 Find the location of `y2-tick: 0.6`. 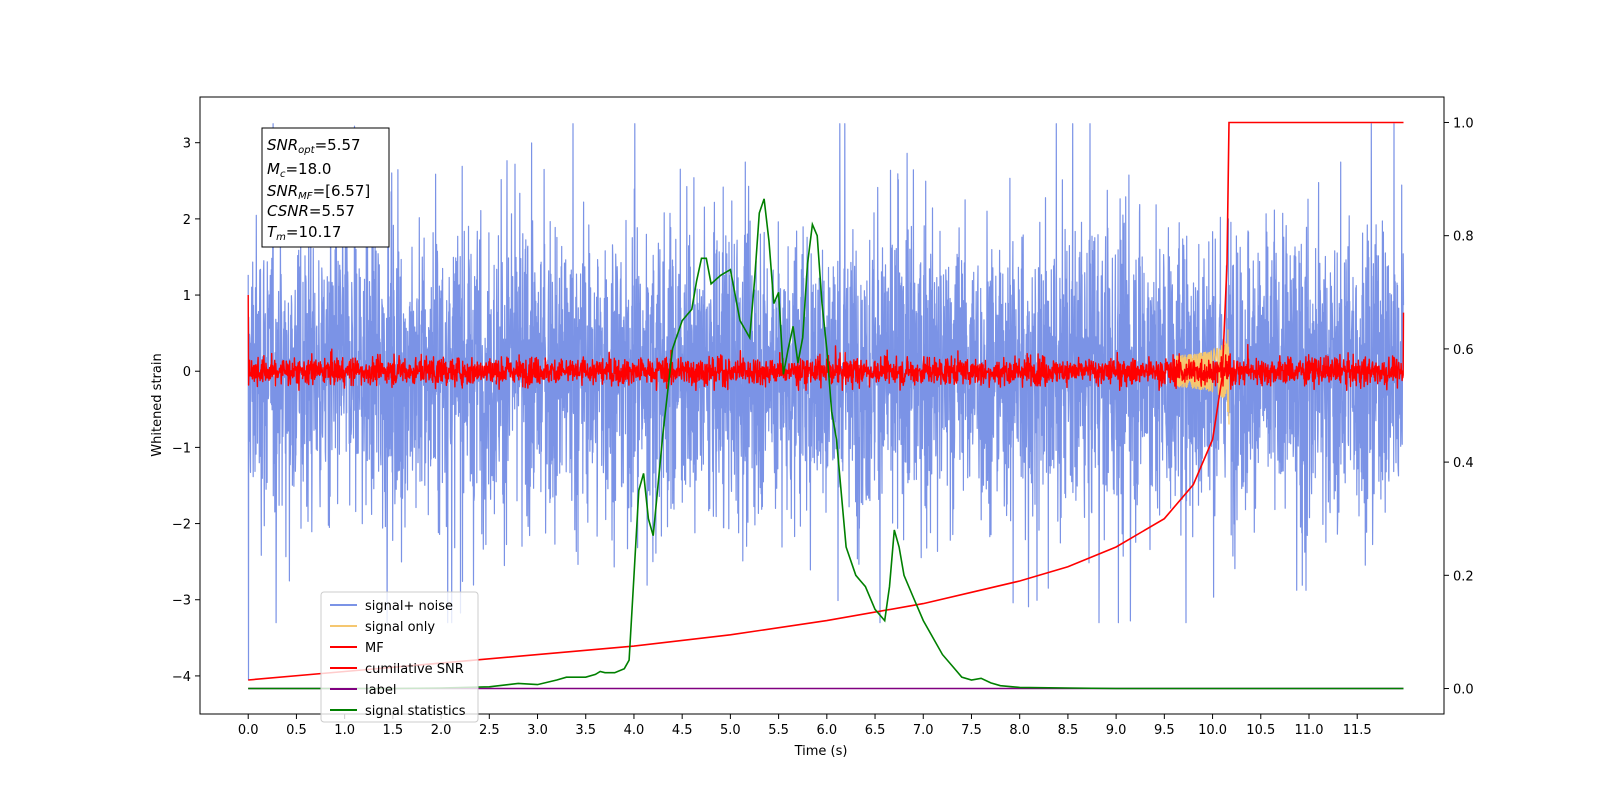

y2-tick: 0.6 is located at coordinates (1459, 350).